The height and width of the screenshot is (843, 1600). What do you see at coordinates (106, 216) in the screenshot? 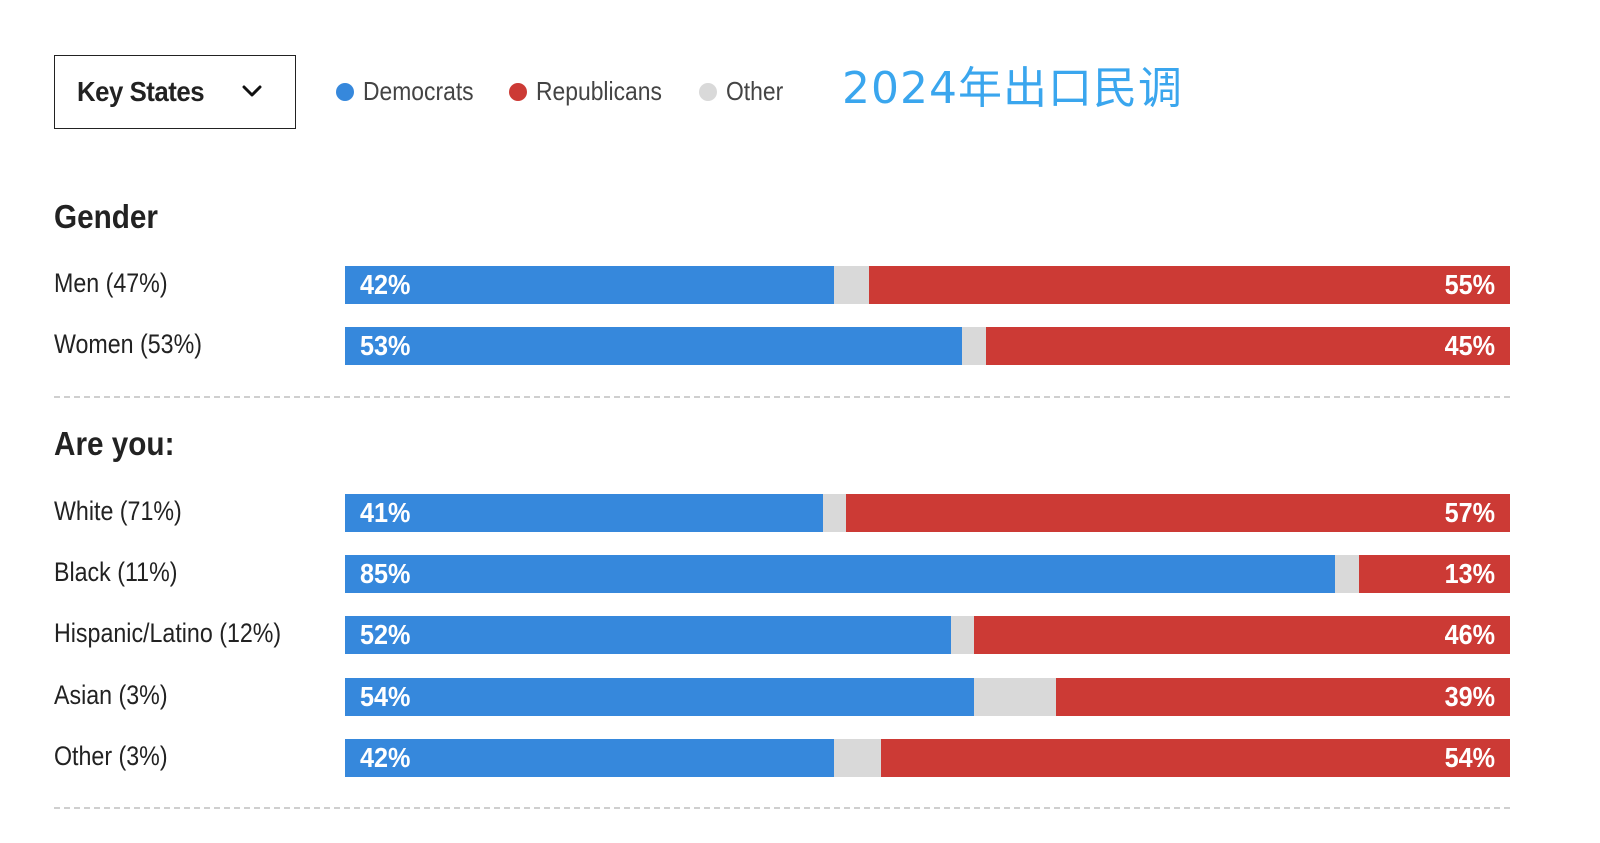
I see `section-title: Gender` at bounding box center [106, 216].